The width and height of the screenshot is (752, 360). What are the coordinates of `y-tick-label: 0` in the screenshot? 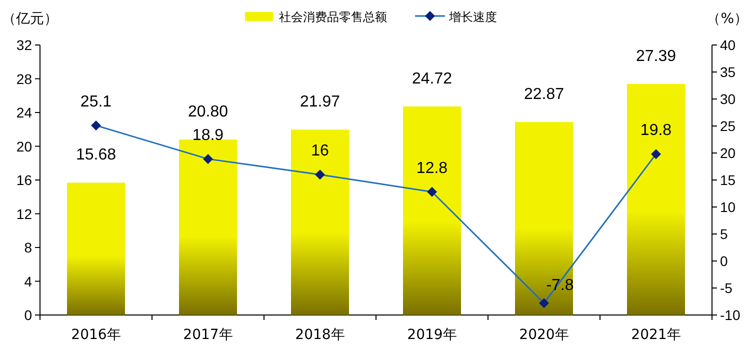 It's located at (28, 315).